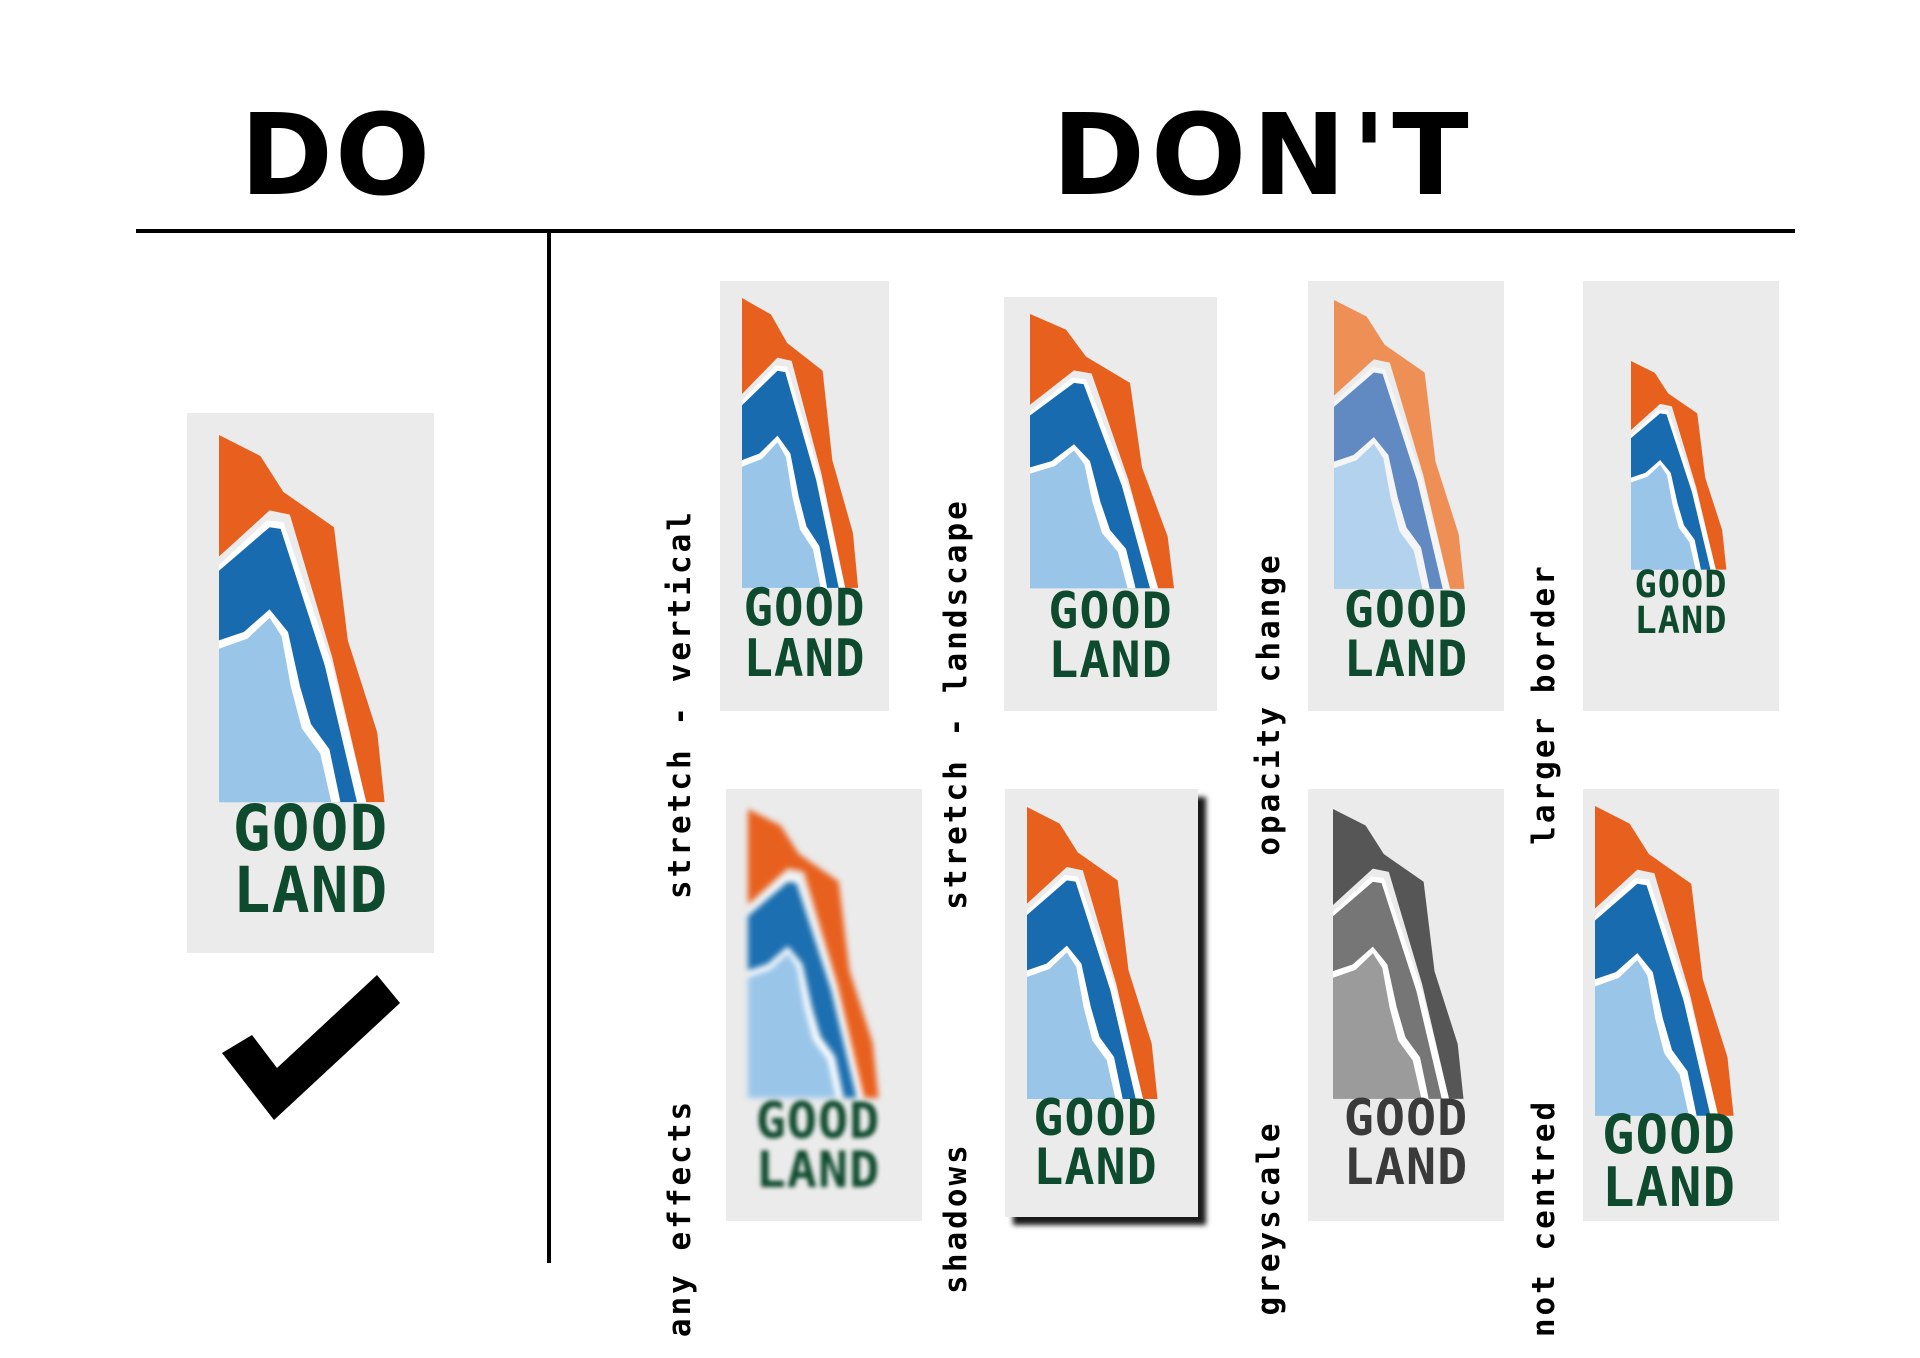 The height and width of the screenshot is (1358, 1920). I want to click on logo-card-shadows: GOOD LAND, so click(1101, 1003).